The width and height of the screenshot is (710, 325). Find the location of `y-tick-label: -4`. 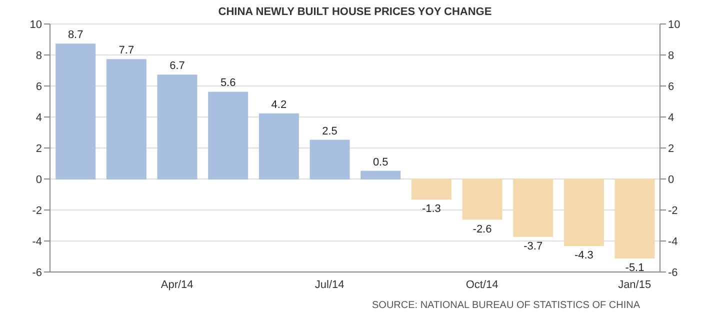

y-tick-label: -4 is located at coordinates (37, 242).